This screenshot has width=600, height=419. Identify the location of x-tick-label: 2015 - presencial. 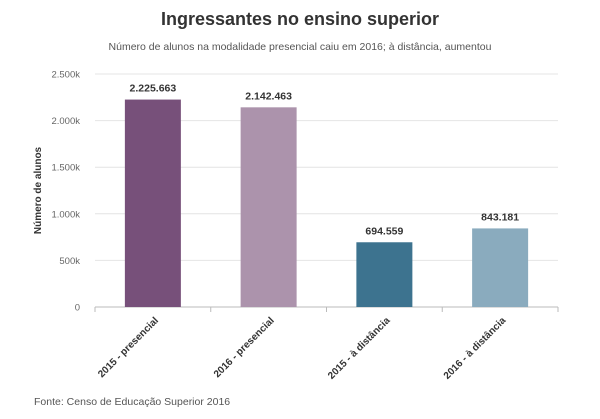
(128, 347).